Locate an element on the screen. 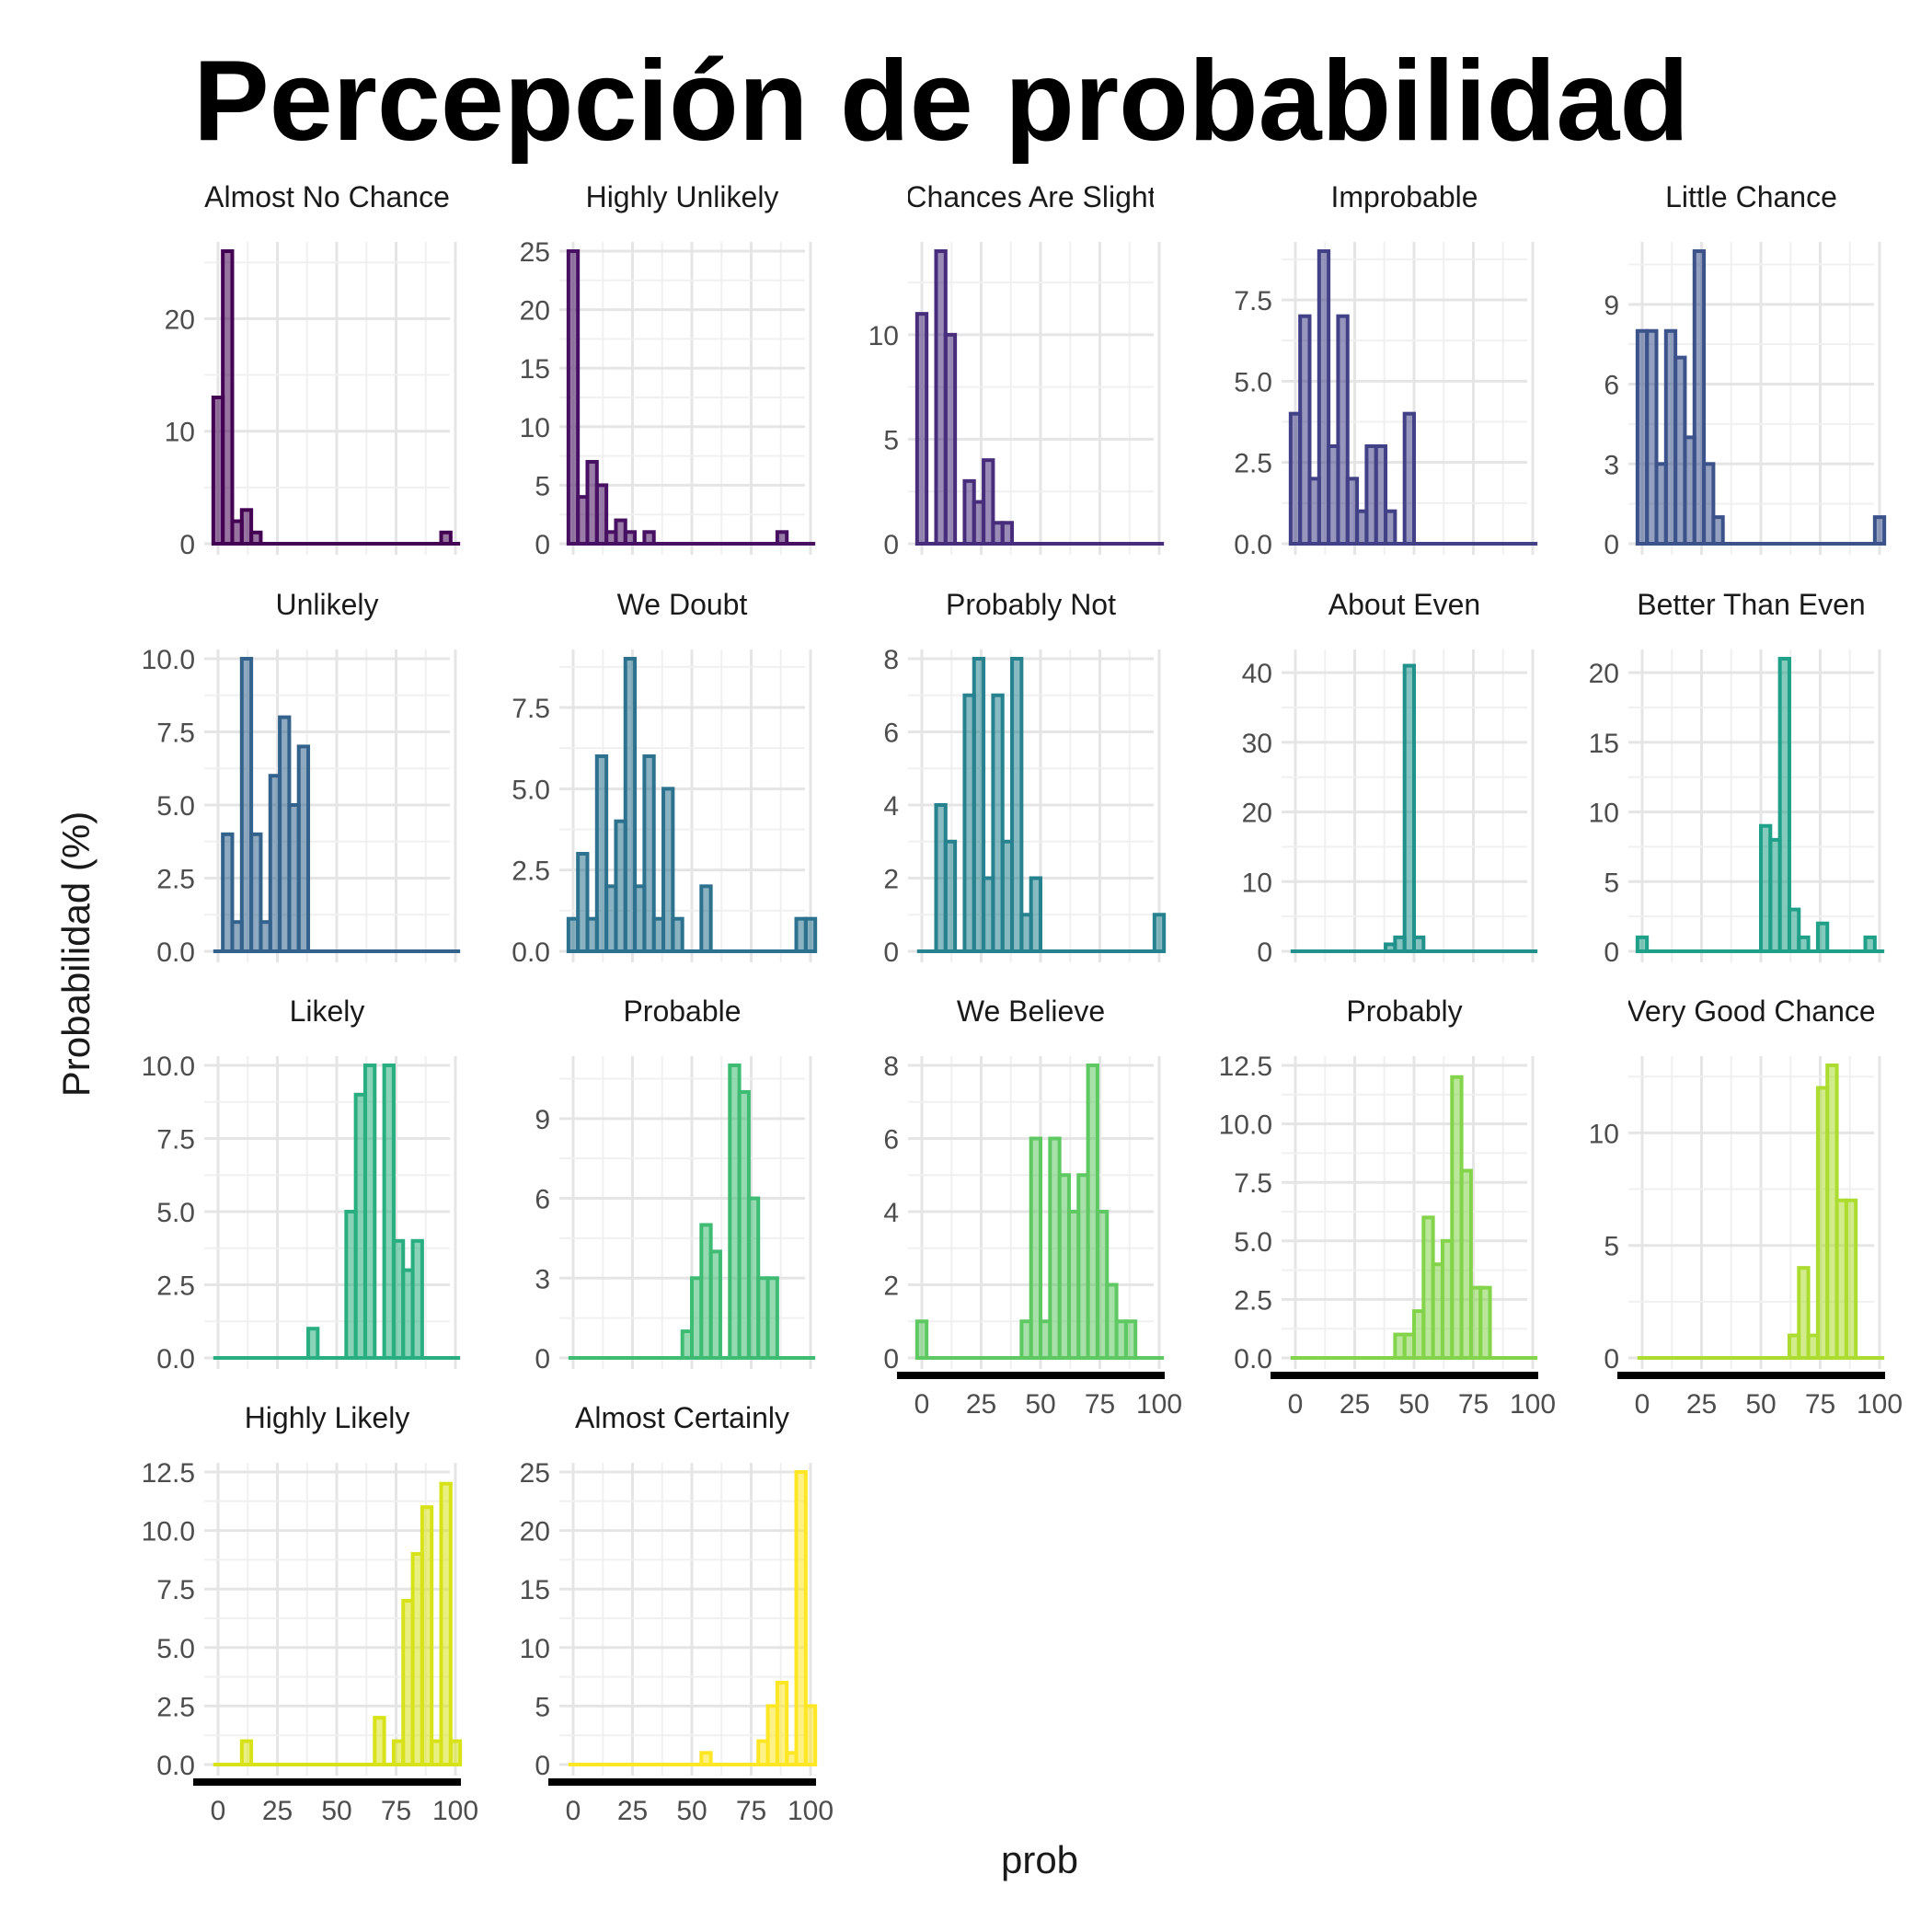  chart-title: Percepción de probabilidad is located at coordinates (941, 101).